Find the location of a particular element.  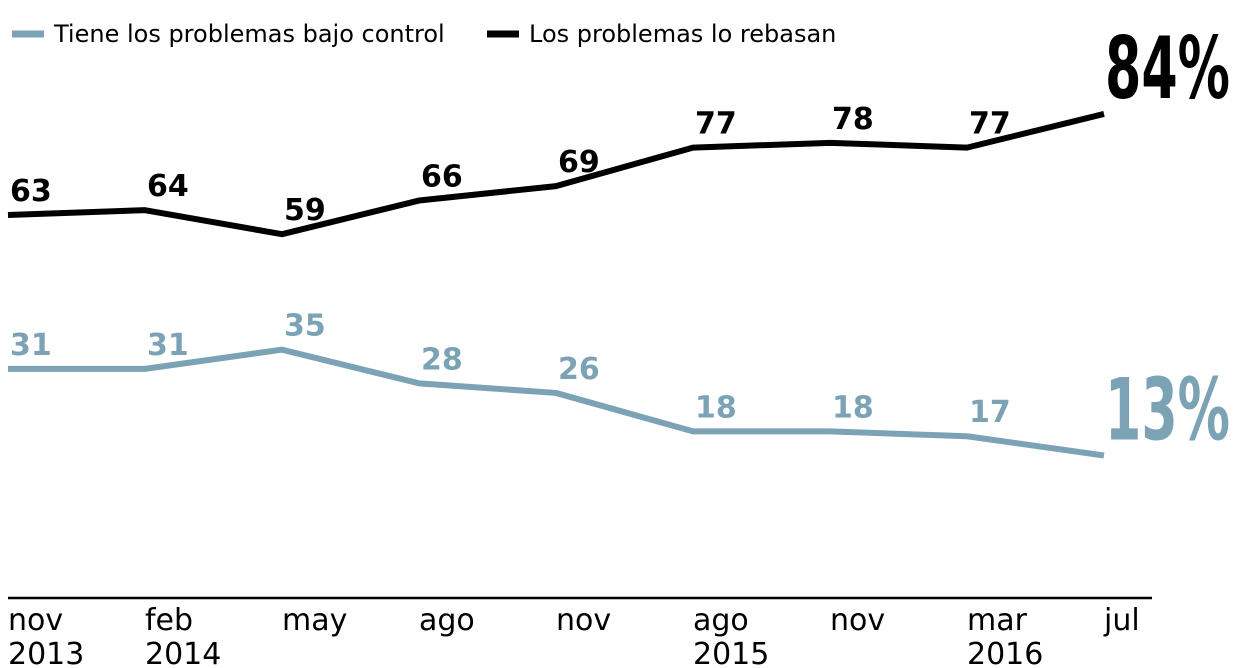

value-label: 35 is located at coordinates (305, 326).